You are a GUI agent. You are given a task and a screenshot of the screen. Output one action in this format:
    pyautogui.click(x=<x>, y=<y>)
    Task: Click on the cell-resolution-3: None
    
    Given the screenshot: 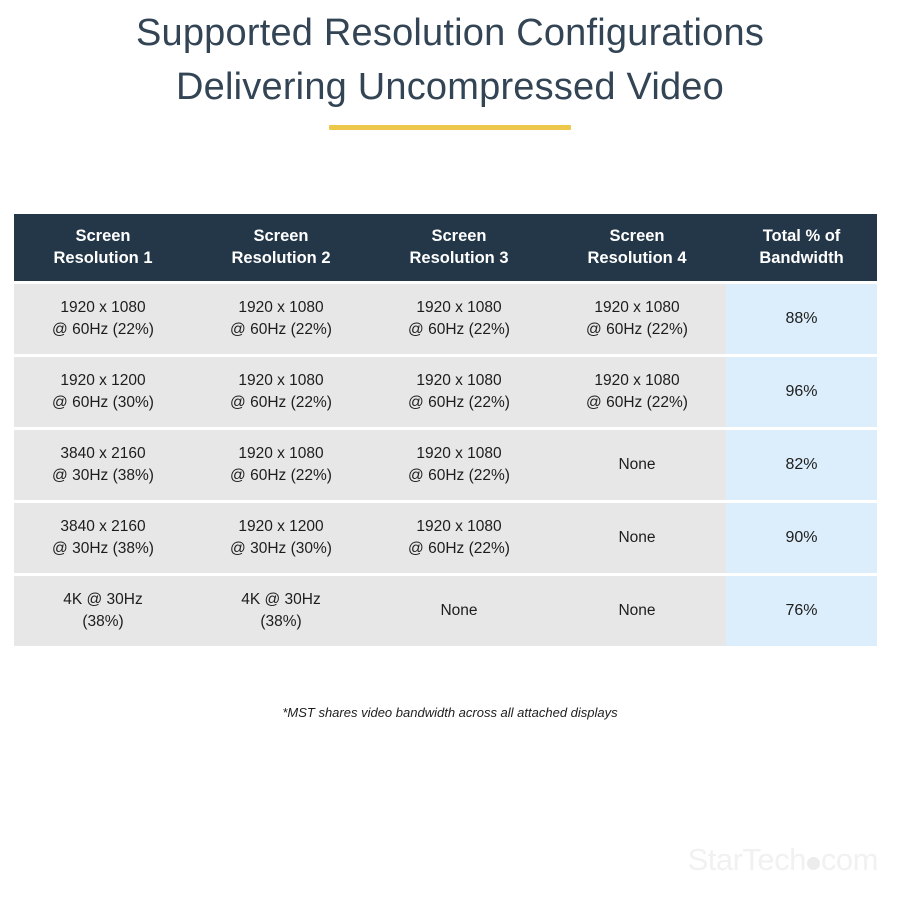 What is the action you would take?
    pyautogui.click(x=459, y=611)
    